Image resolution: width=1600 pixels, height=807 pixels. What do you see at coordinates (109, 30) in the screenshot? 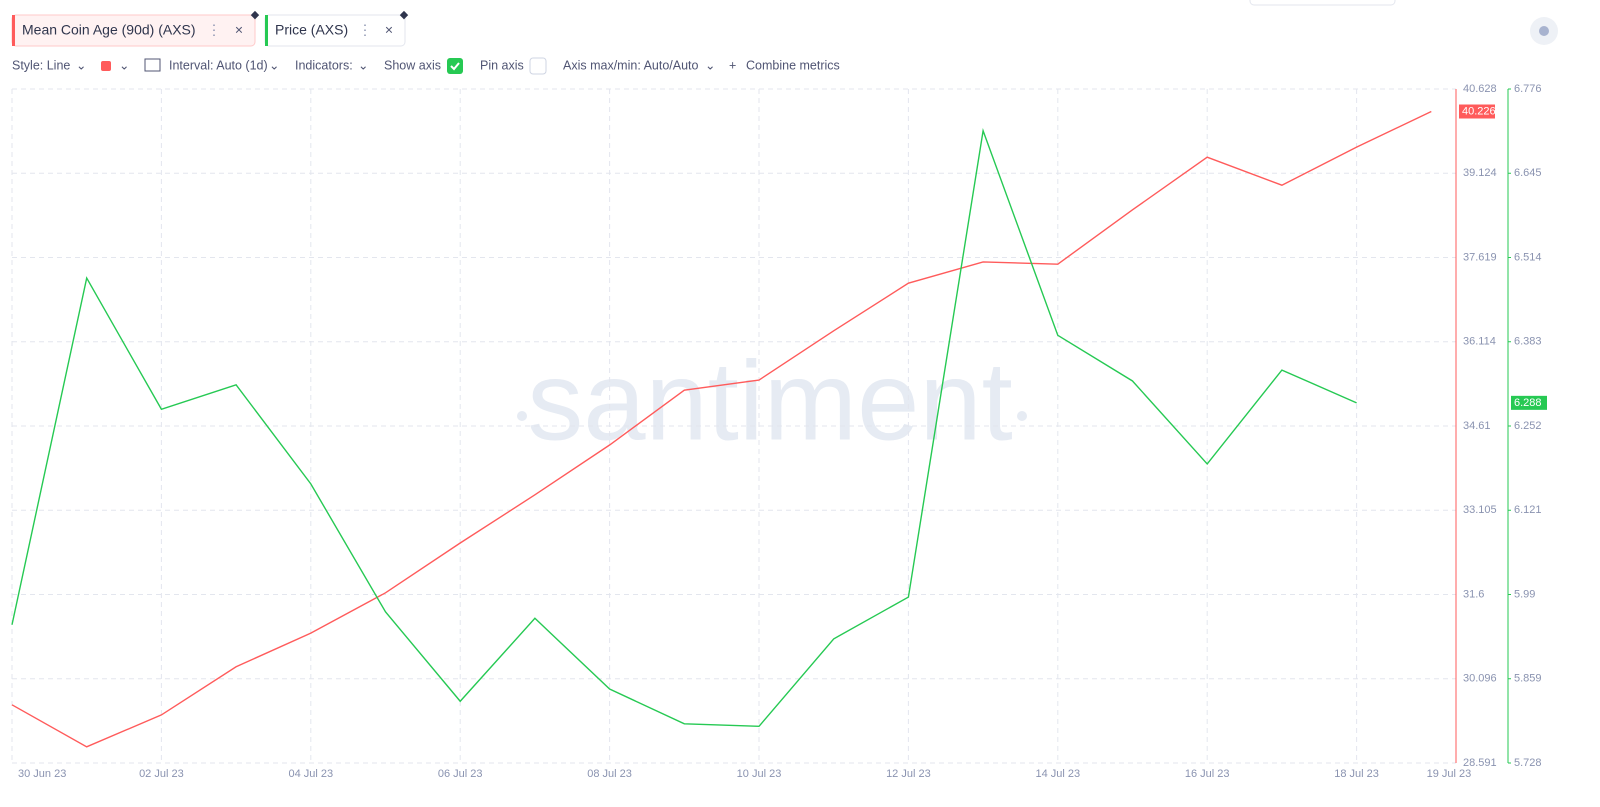
I see `tab-label: Mean Coin Age (90d) (AXS)` at bounding box center [109, 30].